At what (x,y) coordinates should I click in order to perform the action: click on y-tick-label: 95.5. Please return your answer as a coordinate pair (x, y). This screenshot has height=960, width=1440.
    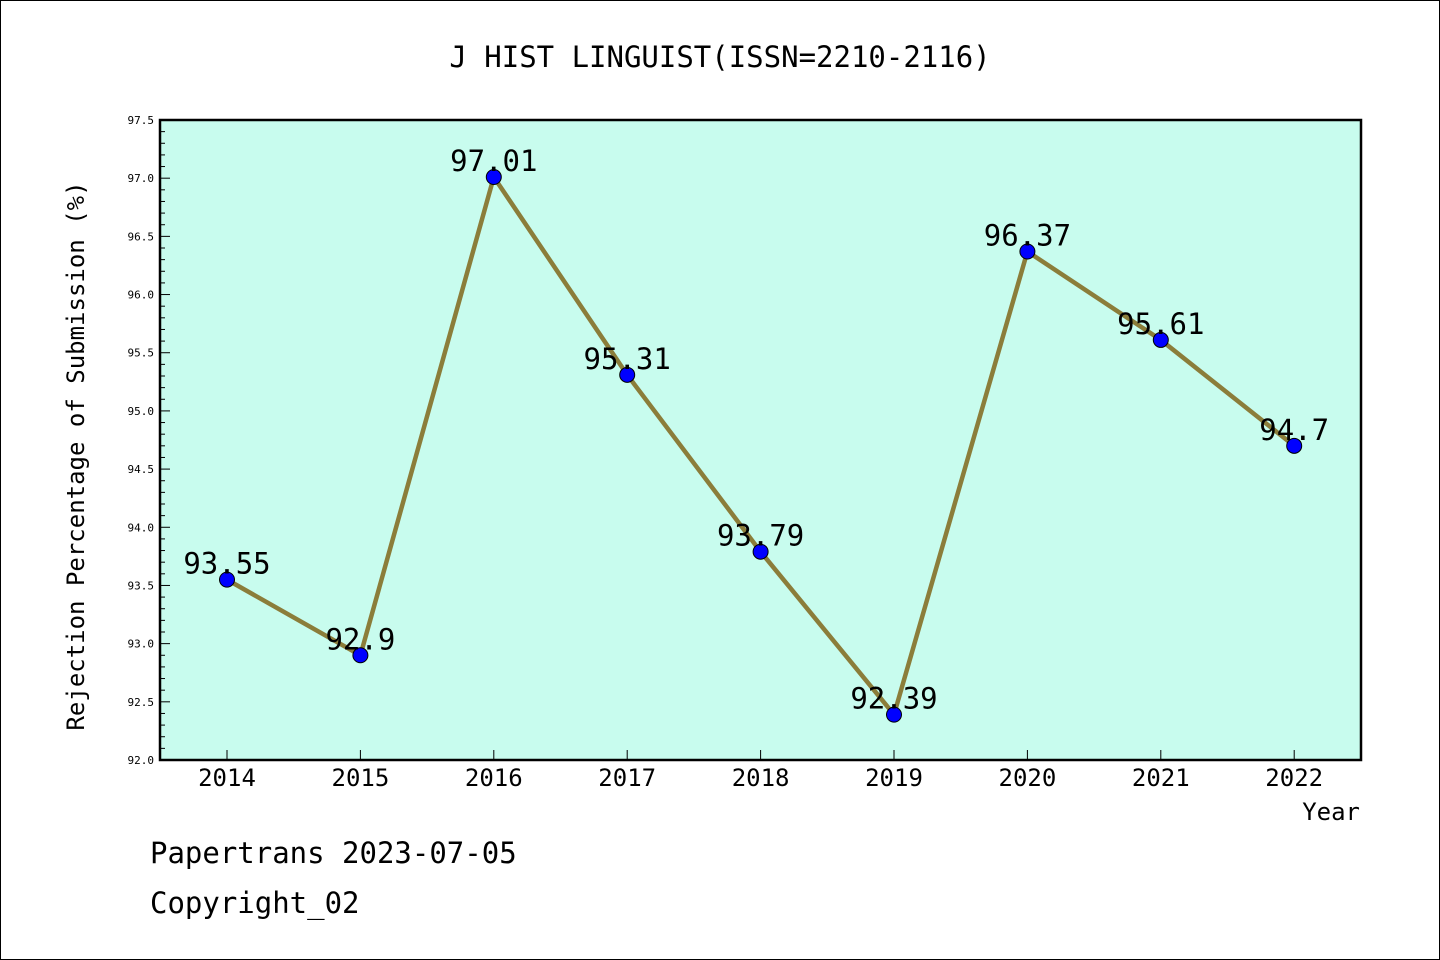
    Looking at the image, I should click on (141, 353).